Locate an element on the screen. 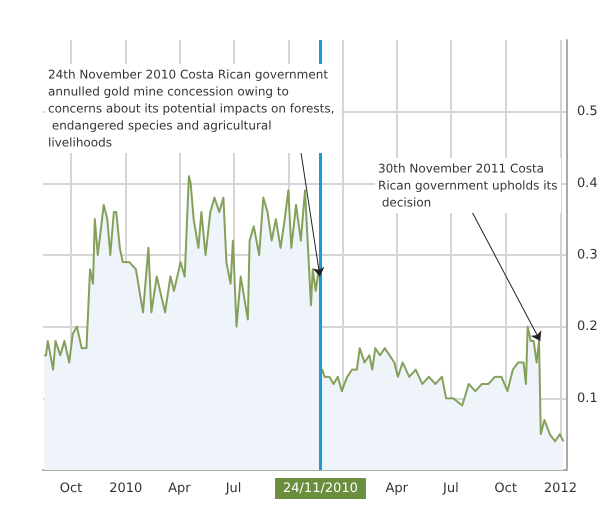  y-tick-label: 0.4 is located at coordinates (587, 183).